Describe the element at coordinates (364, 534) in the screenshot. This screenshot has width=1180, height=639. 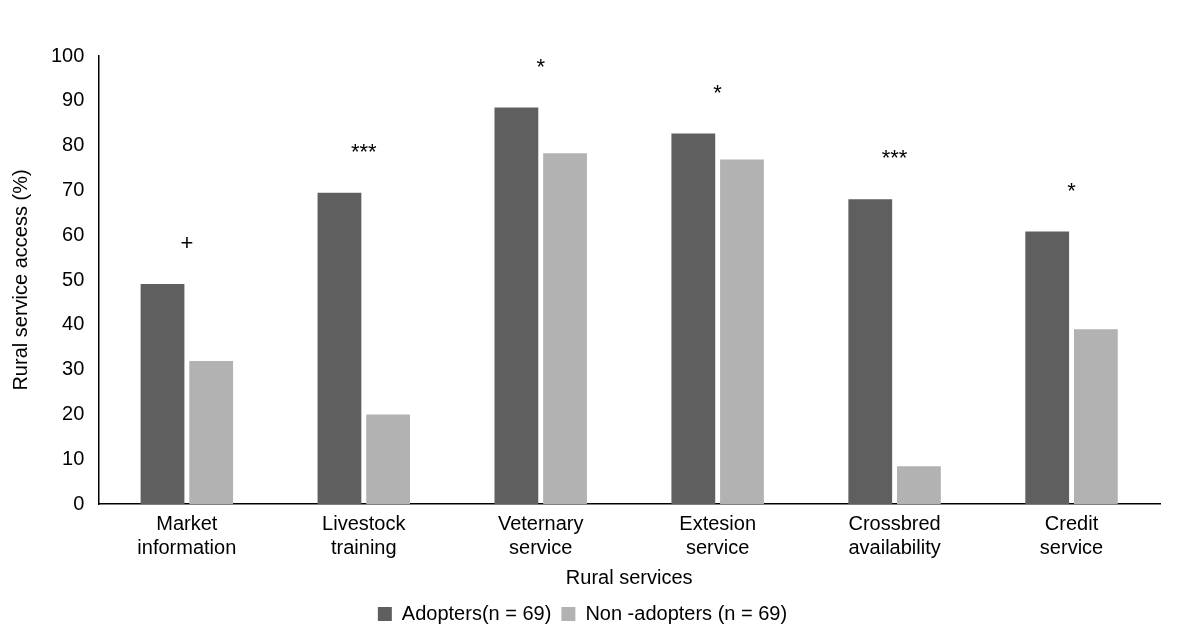
I see `x-tick-label: Livestock training` at that location.